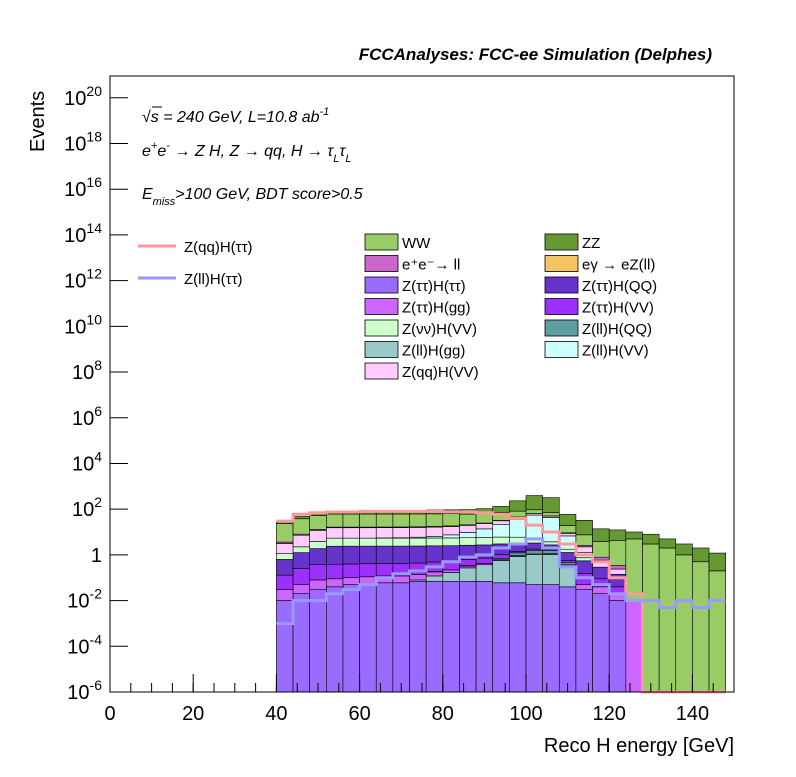  I want to click on y-tick-label: 1, so click(96, 556).